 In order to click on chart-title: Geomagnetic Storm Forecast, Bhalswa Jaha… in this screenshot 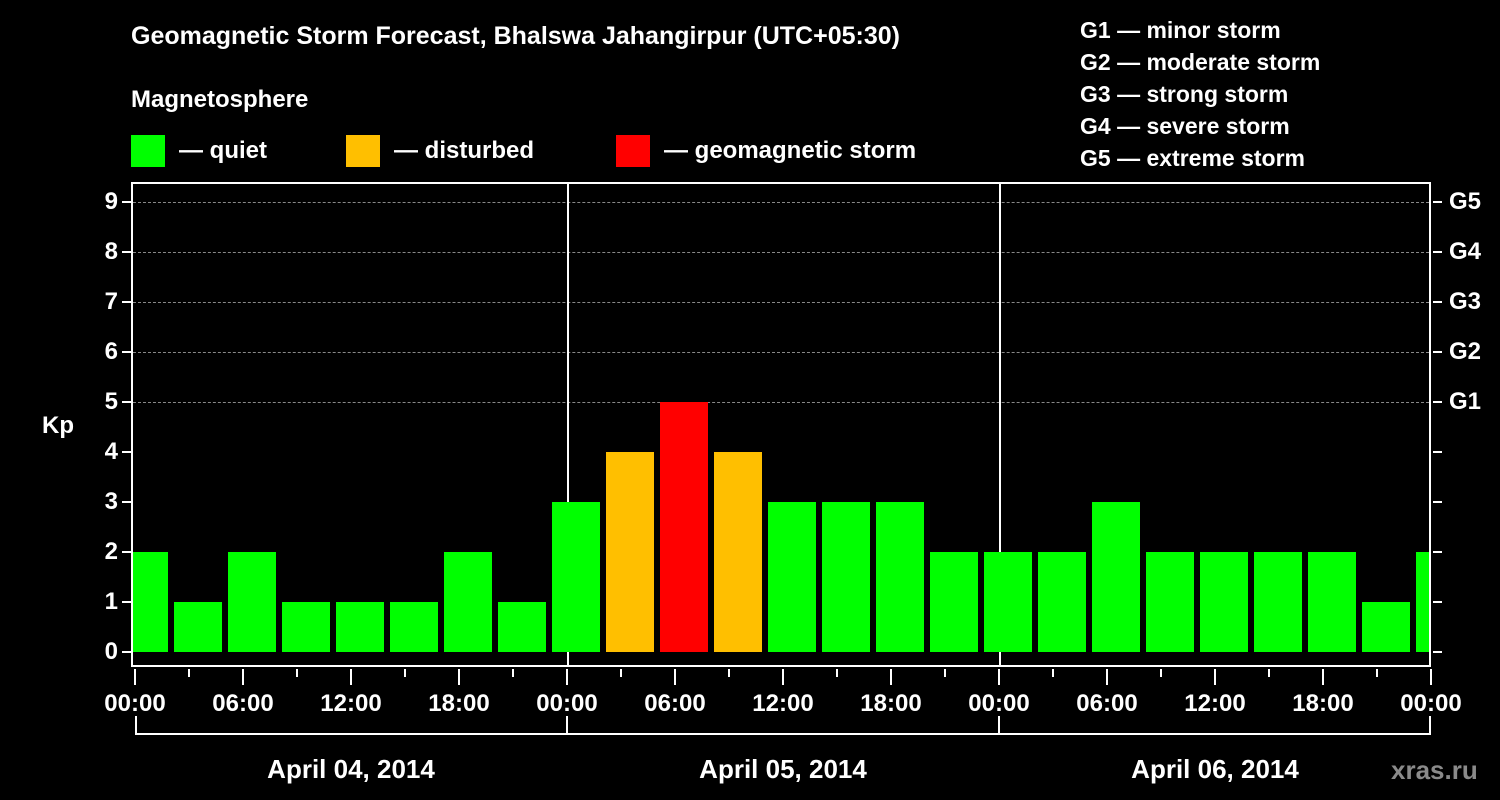, I will do `click(515, 36)`.